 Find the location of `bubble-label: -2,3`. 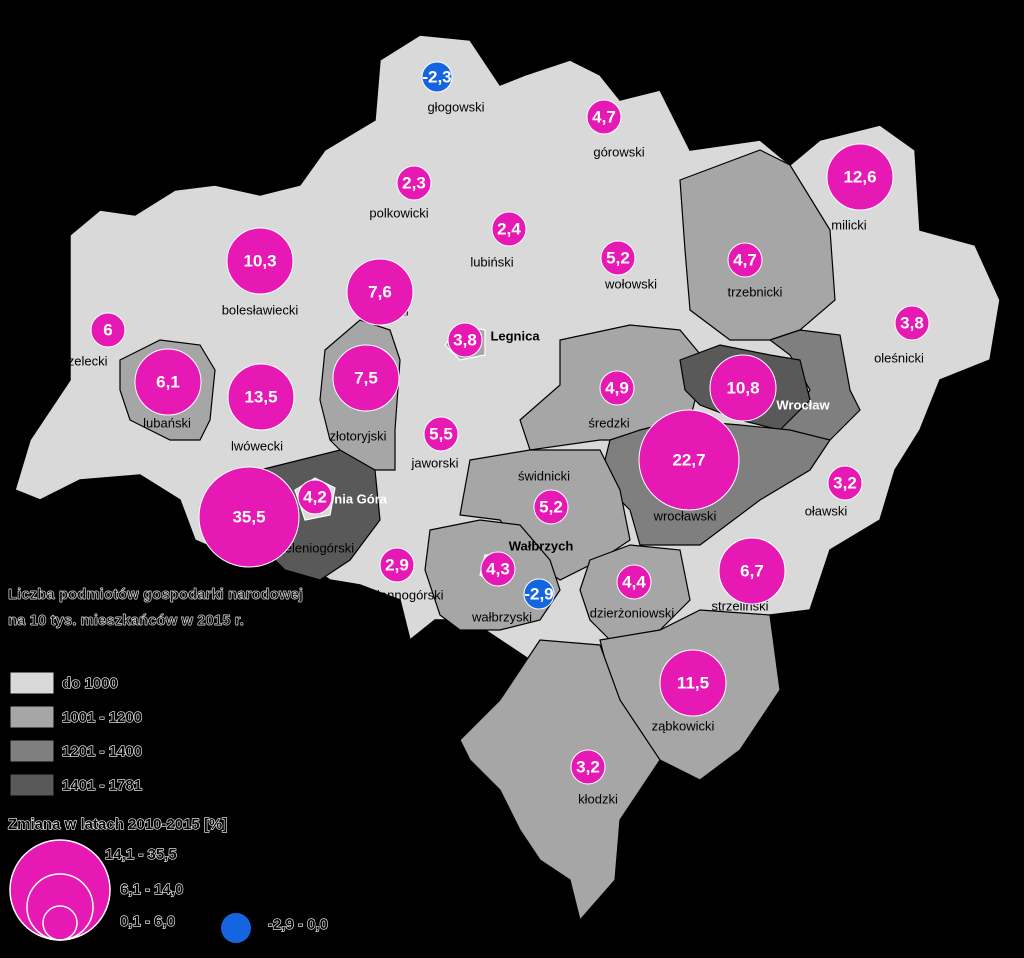

bubble-label: -2,3 is located at coordinates (436, 76).